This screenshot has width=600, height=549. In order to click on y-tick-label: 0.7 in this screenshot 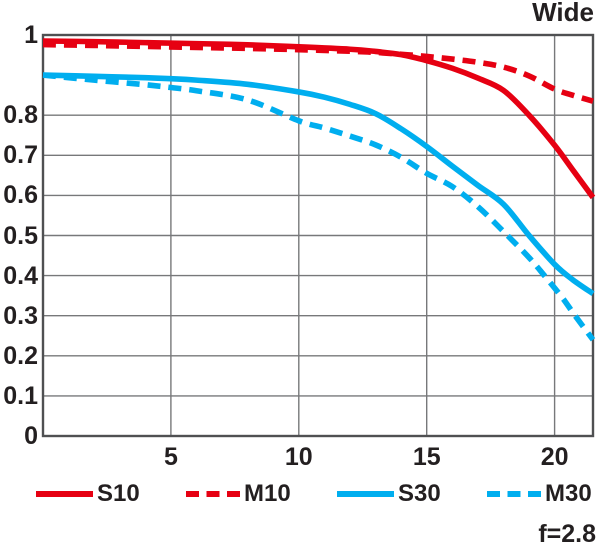, I will do `click(20, 155)`.